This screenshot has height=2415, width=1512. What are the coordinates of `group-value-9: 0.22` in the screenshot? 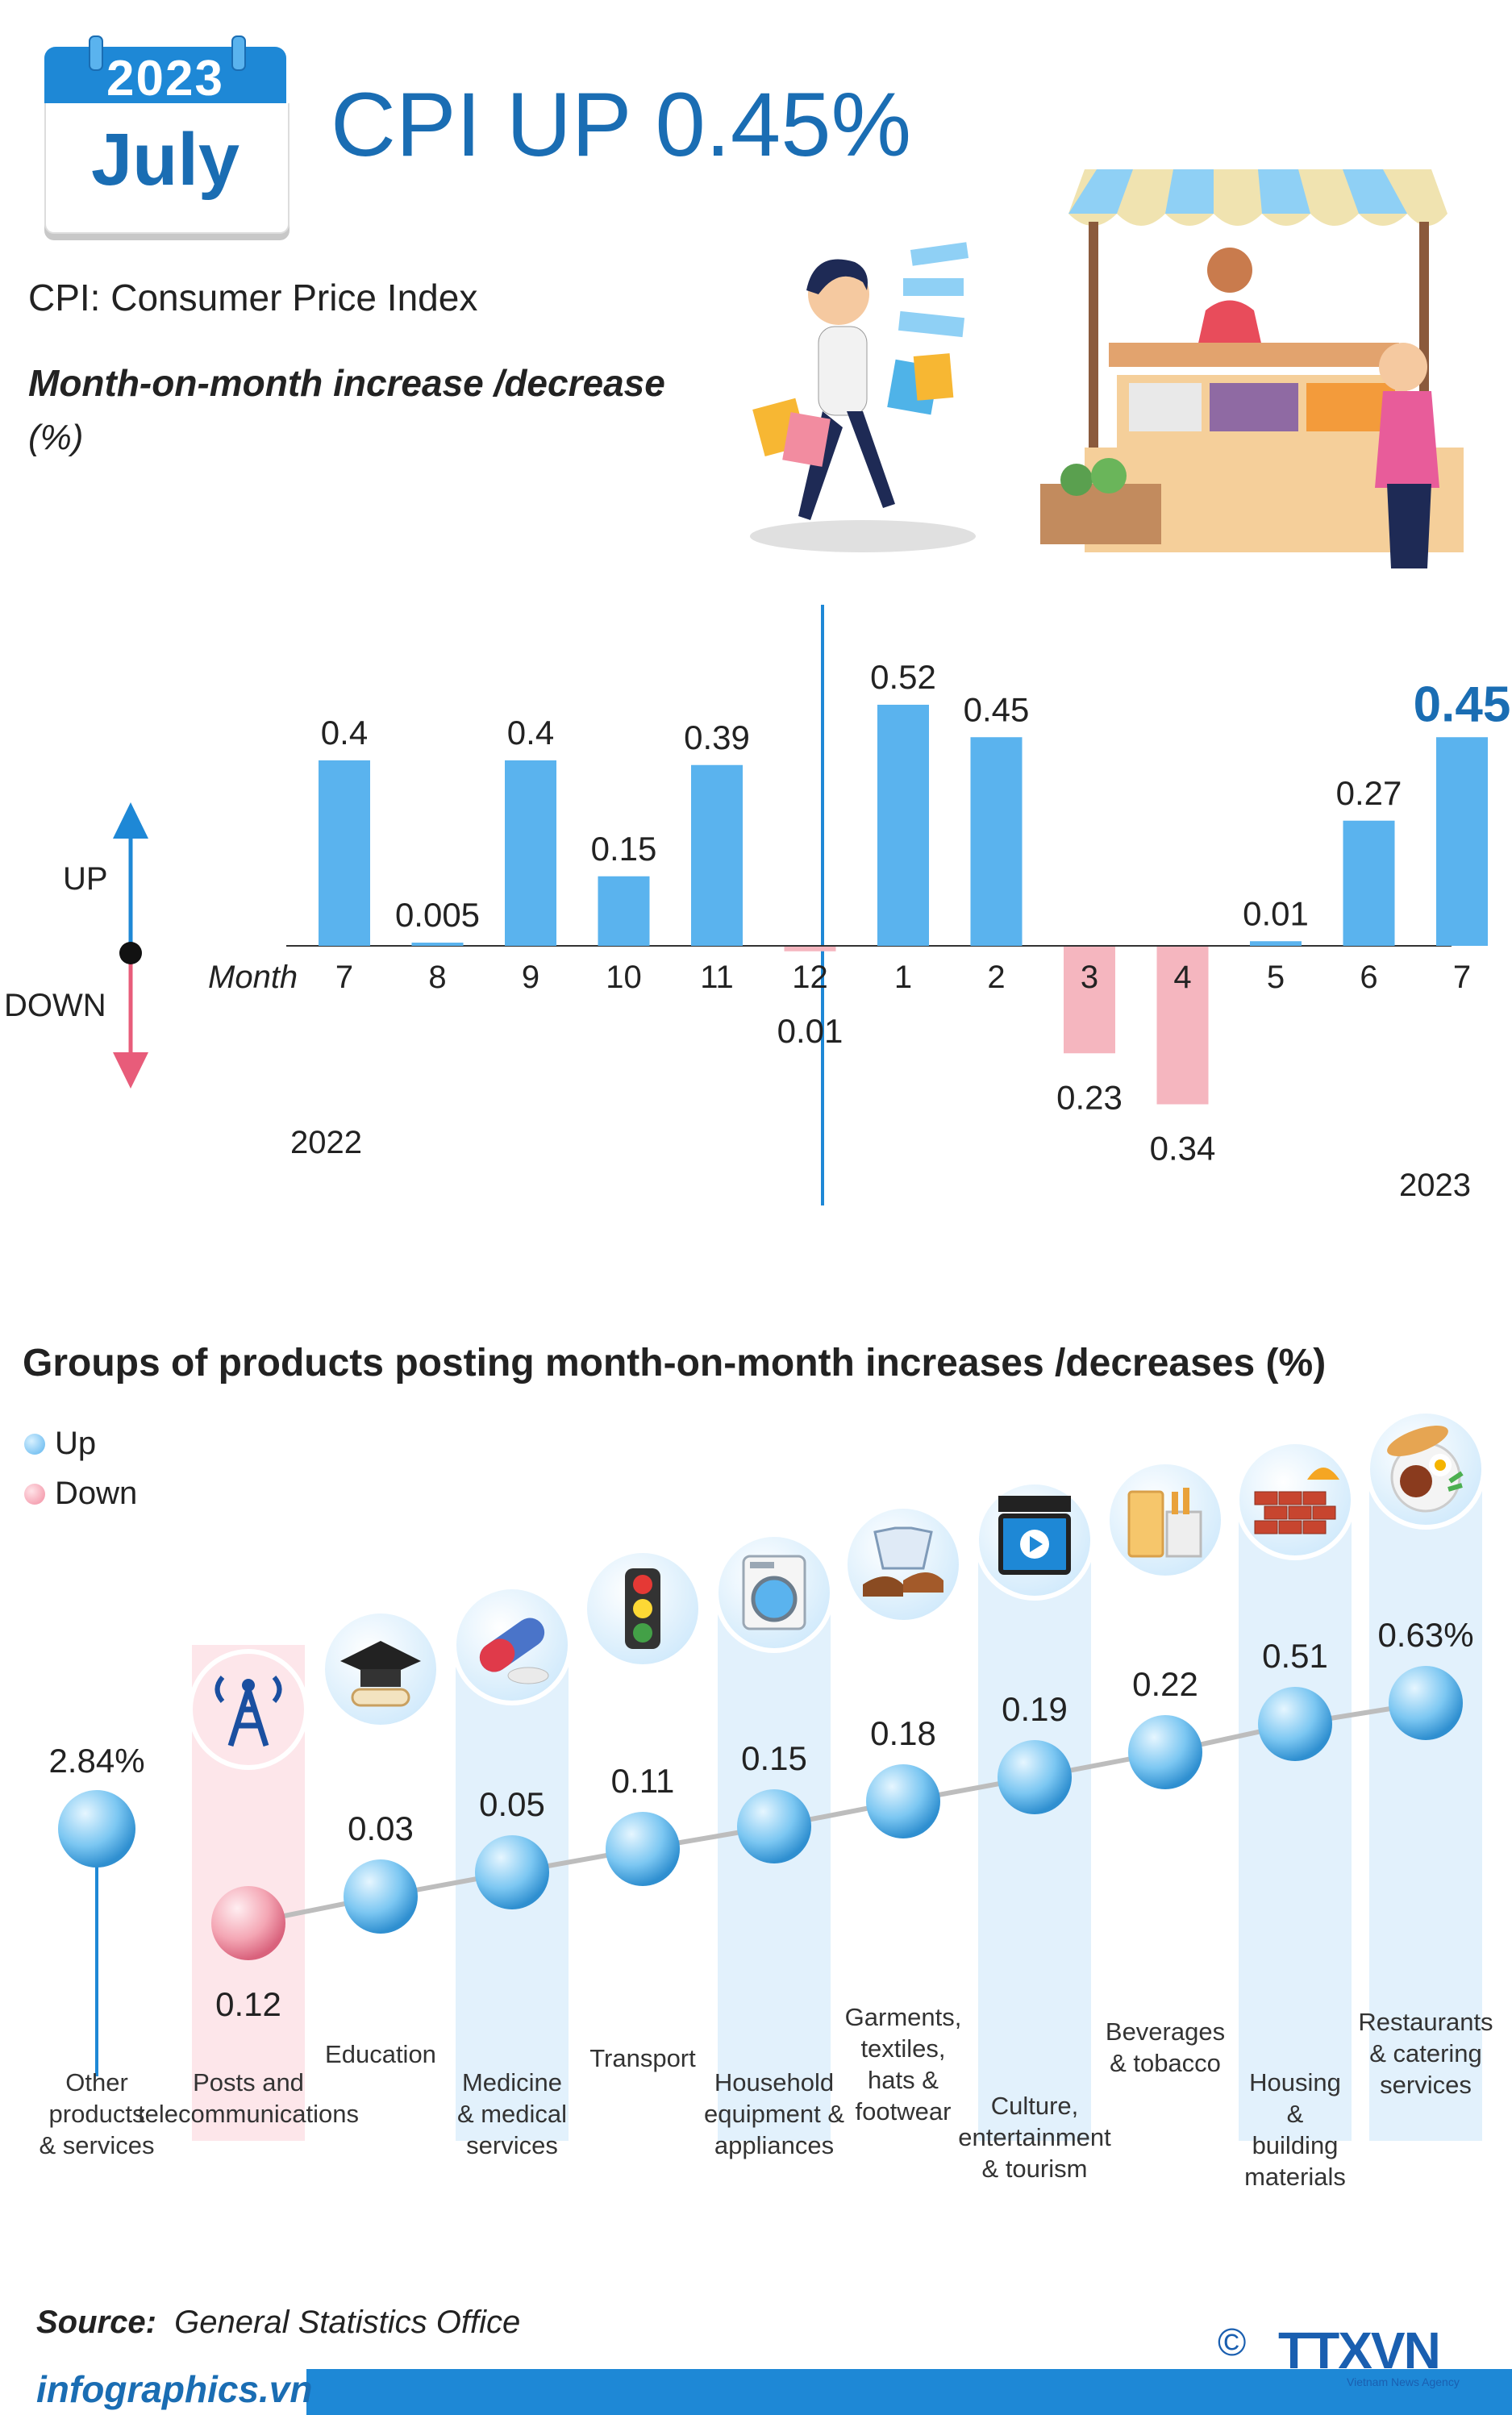 It's located at (1165, 1684).